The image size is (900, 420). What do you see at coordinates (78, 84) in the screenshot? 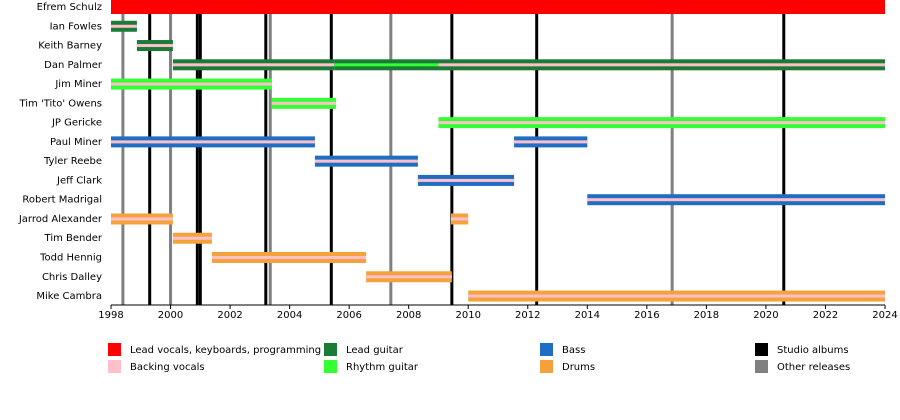
I see `member-label: Jim Miner` at bounding box center [78, 84].